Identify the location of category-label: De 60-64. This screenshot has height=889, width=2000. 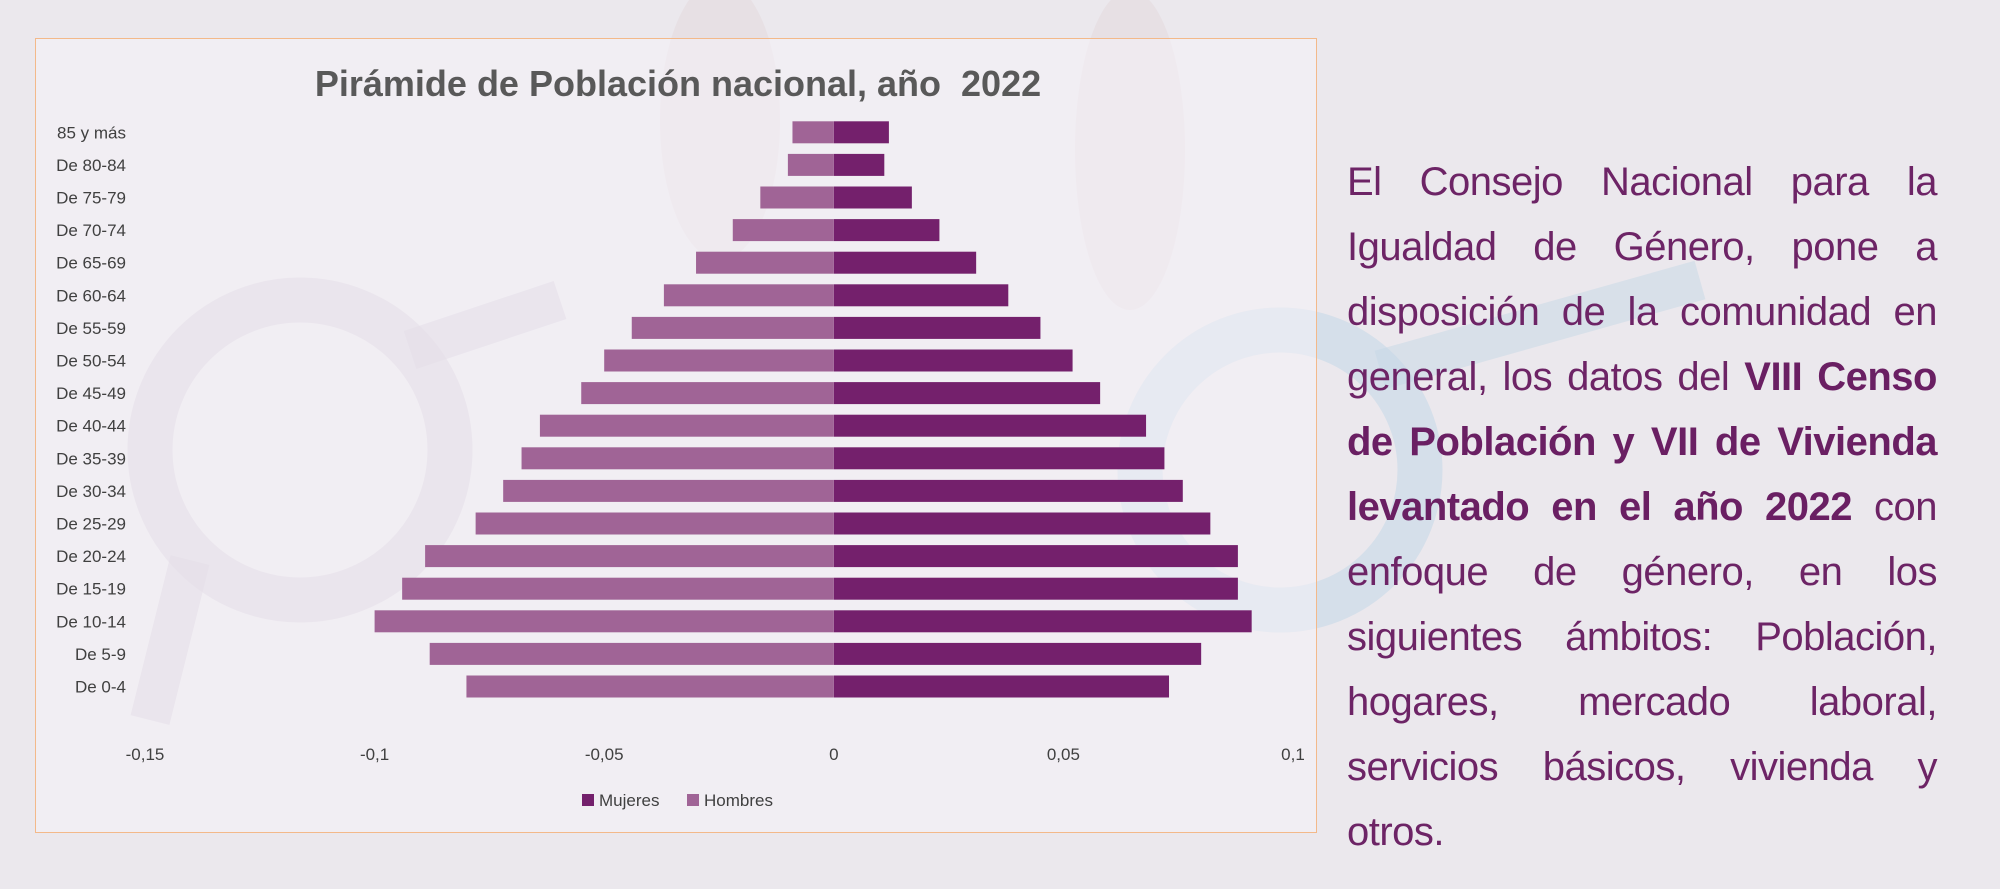
(91, 295).